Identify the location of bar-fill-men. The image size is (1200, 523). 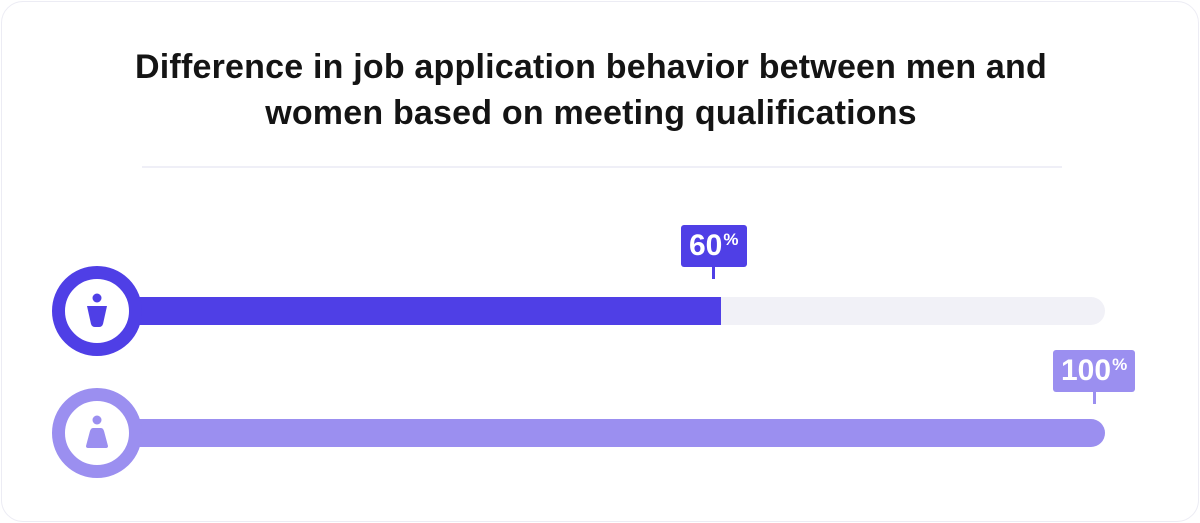
(420, 311).